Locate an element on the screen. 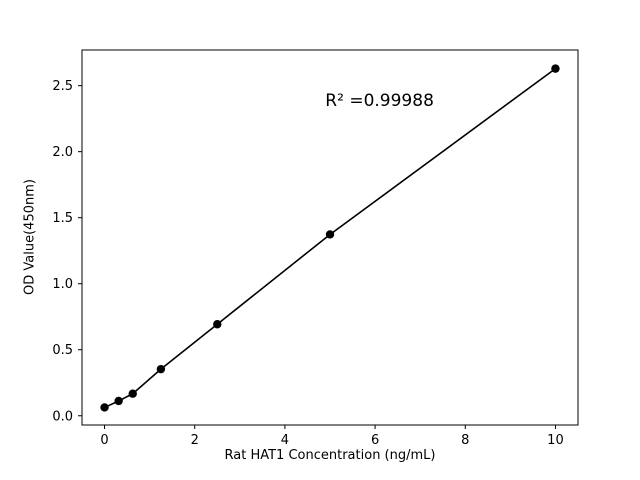  y-tick-label: 1.5 is located at coordinates (62, 218).